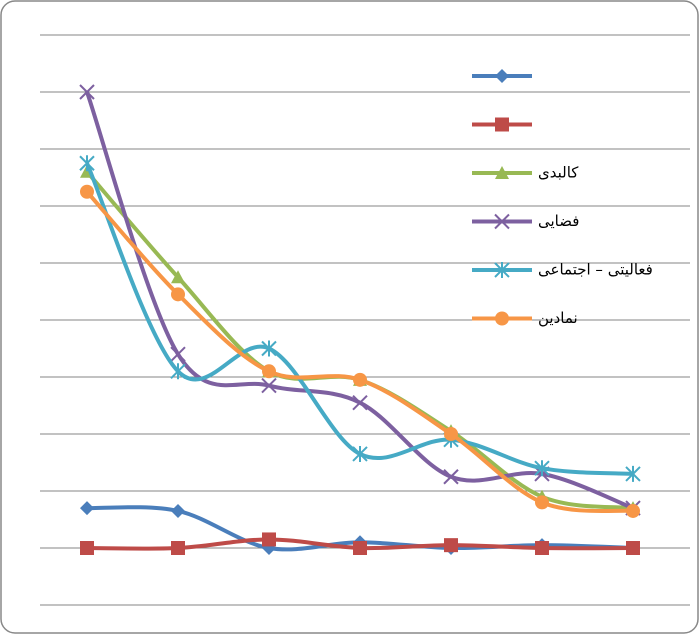 The width and height of the screenshot is (699, 634). Describe the element at coordinates (558, 221) in the screenshot. I see `legend-label: فضایی` at that location.